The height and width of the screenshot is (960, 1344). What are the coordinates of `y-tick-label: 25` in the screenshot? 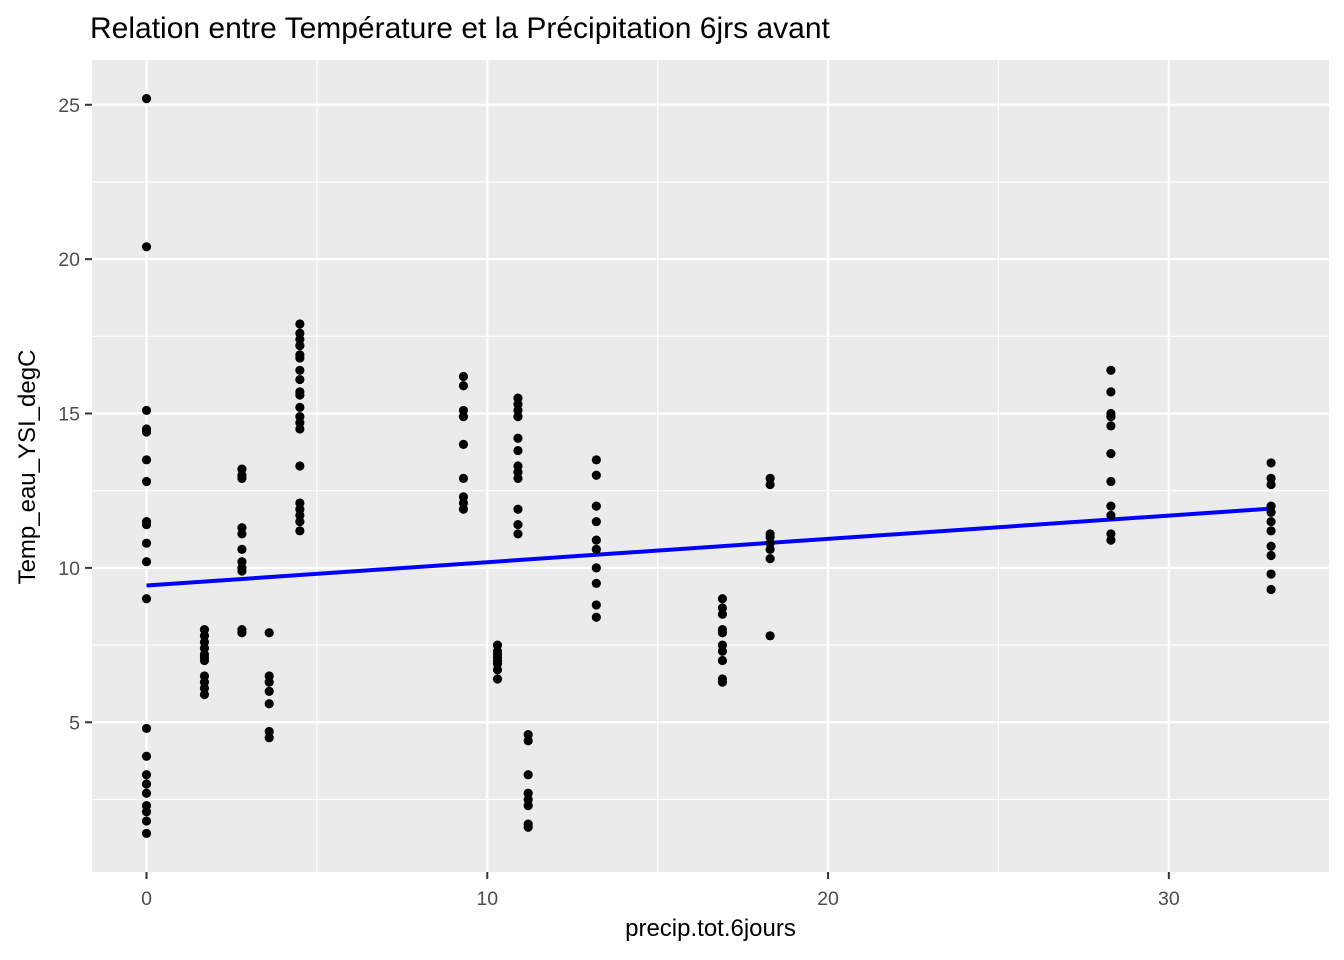 It's located at (69, 106).